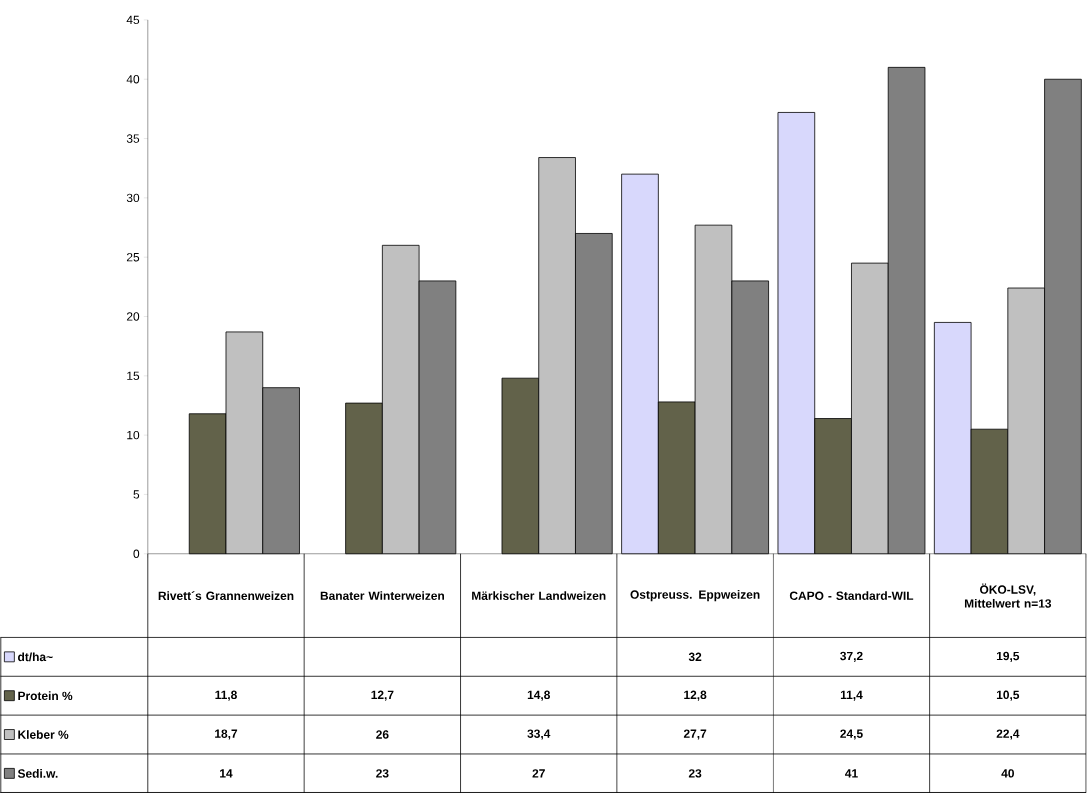 The width and height of the screenshot is (1090, 793). What do you see at coordinates (1008, 734) in the screenshot?
I see `data-label: 22,4` at bounding box center [1008, 734].